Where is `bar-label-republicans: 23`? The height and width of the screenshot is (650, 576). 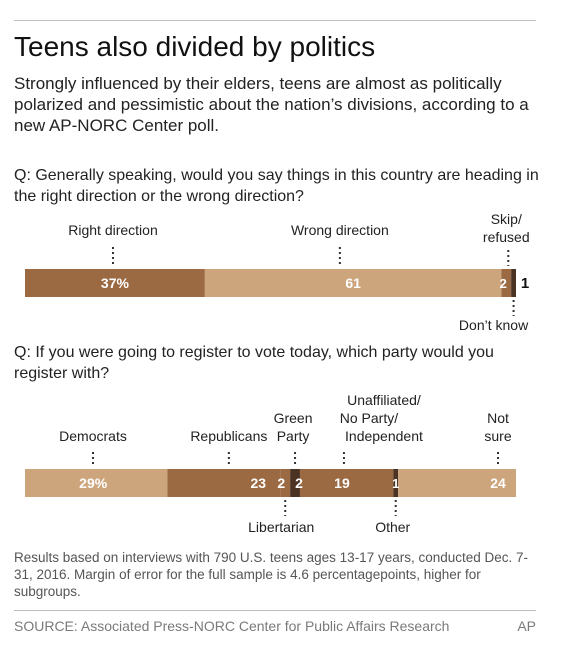 bar-label-republicans: 23 is located at coordinates (259, 483).